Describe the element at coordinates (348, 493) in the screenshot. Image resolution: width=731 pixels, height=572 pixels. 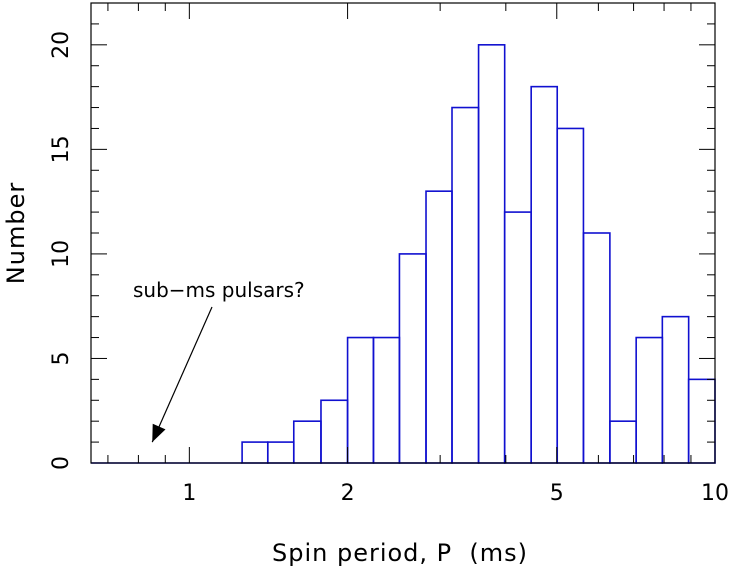
I see `x-tick-label: 2` at that location.